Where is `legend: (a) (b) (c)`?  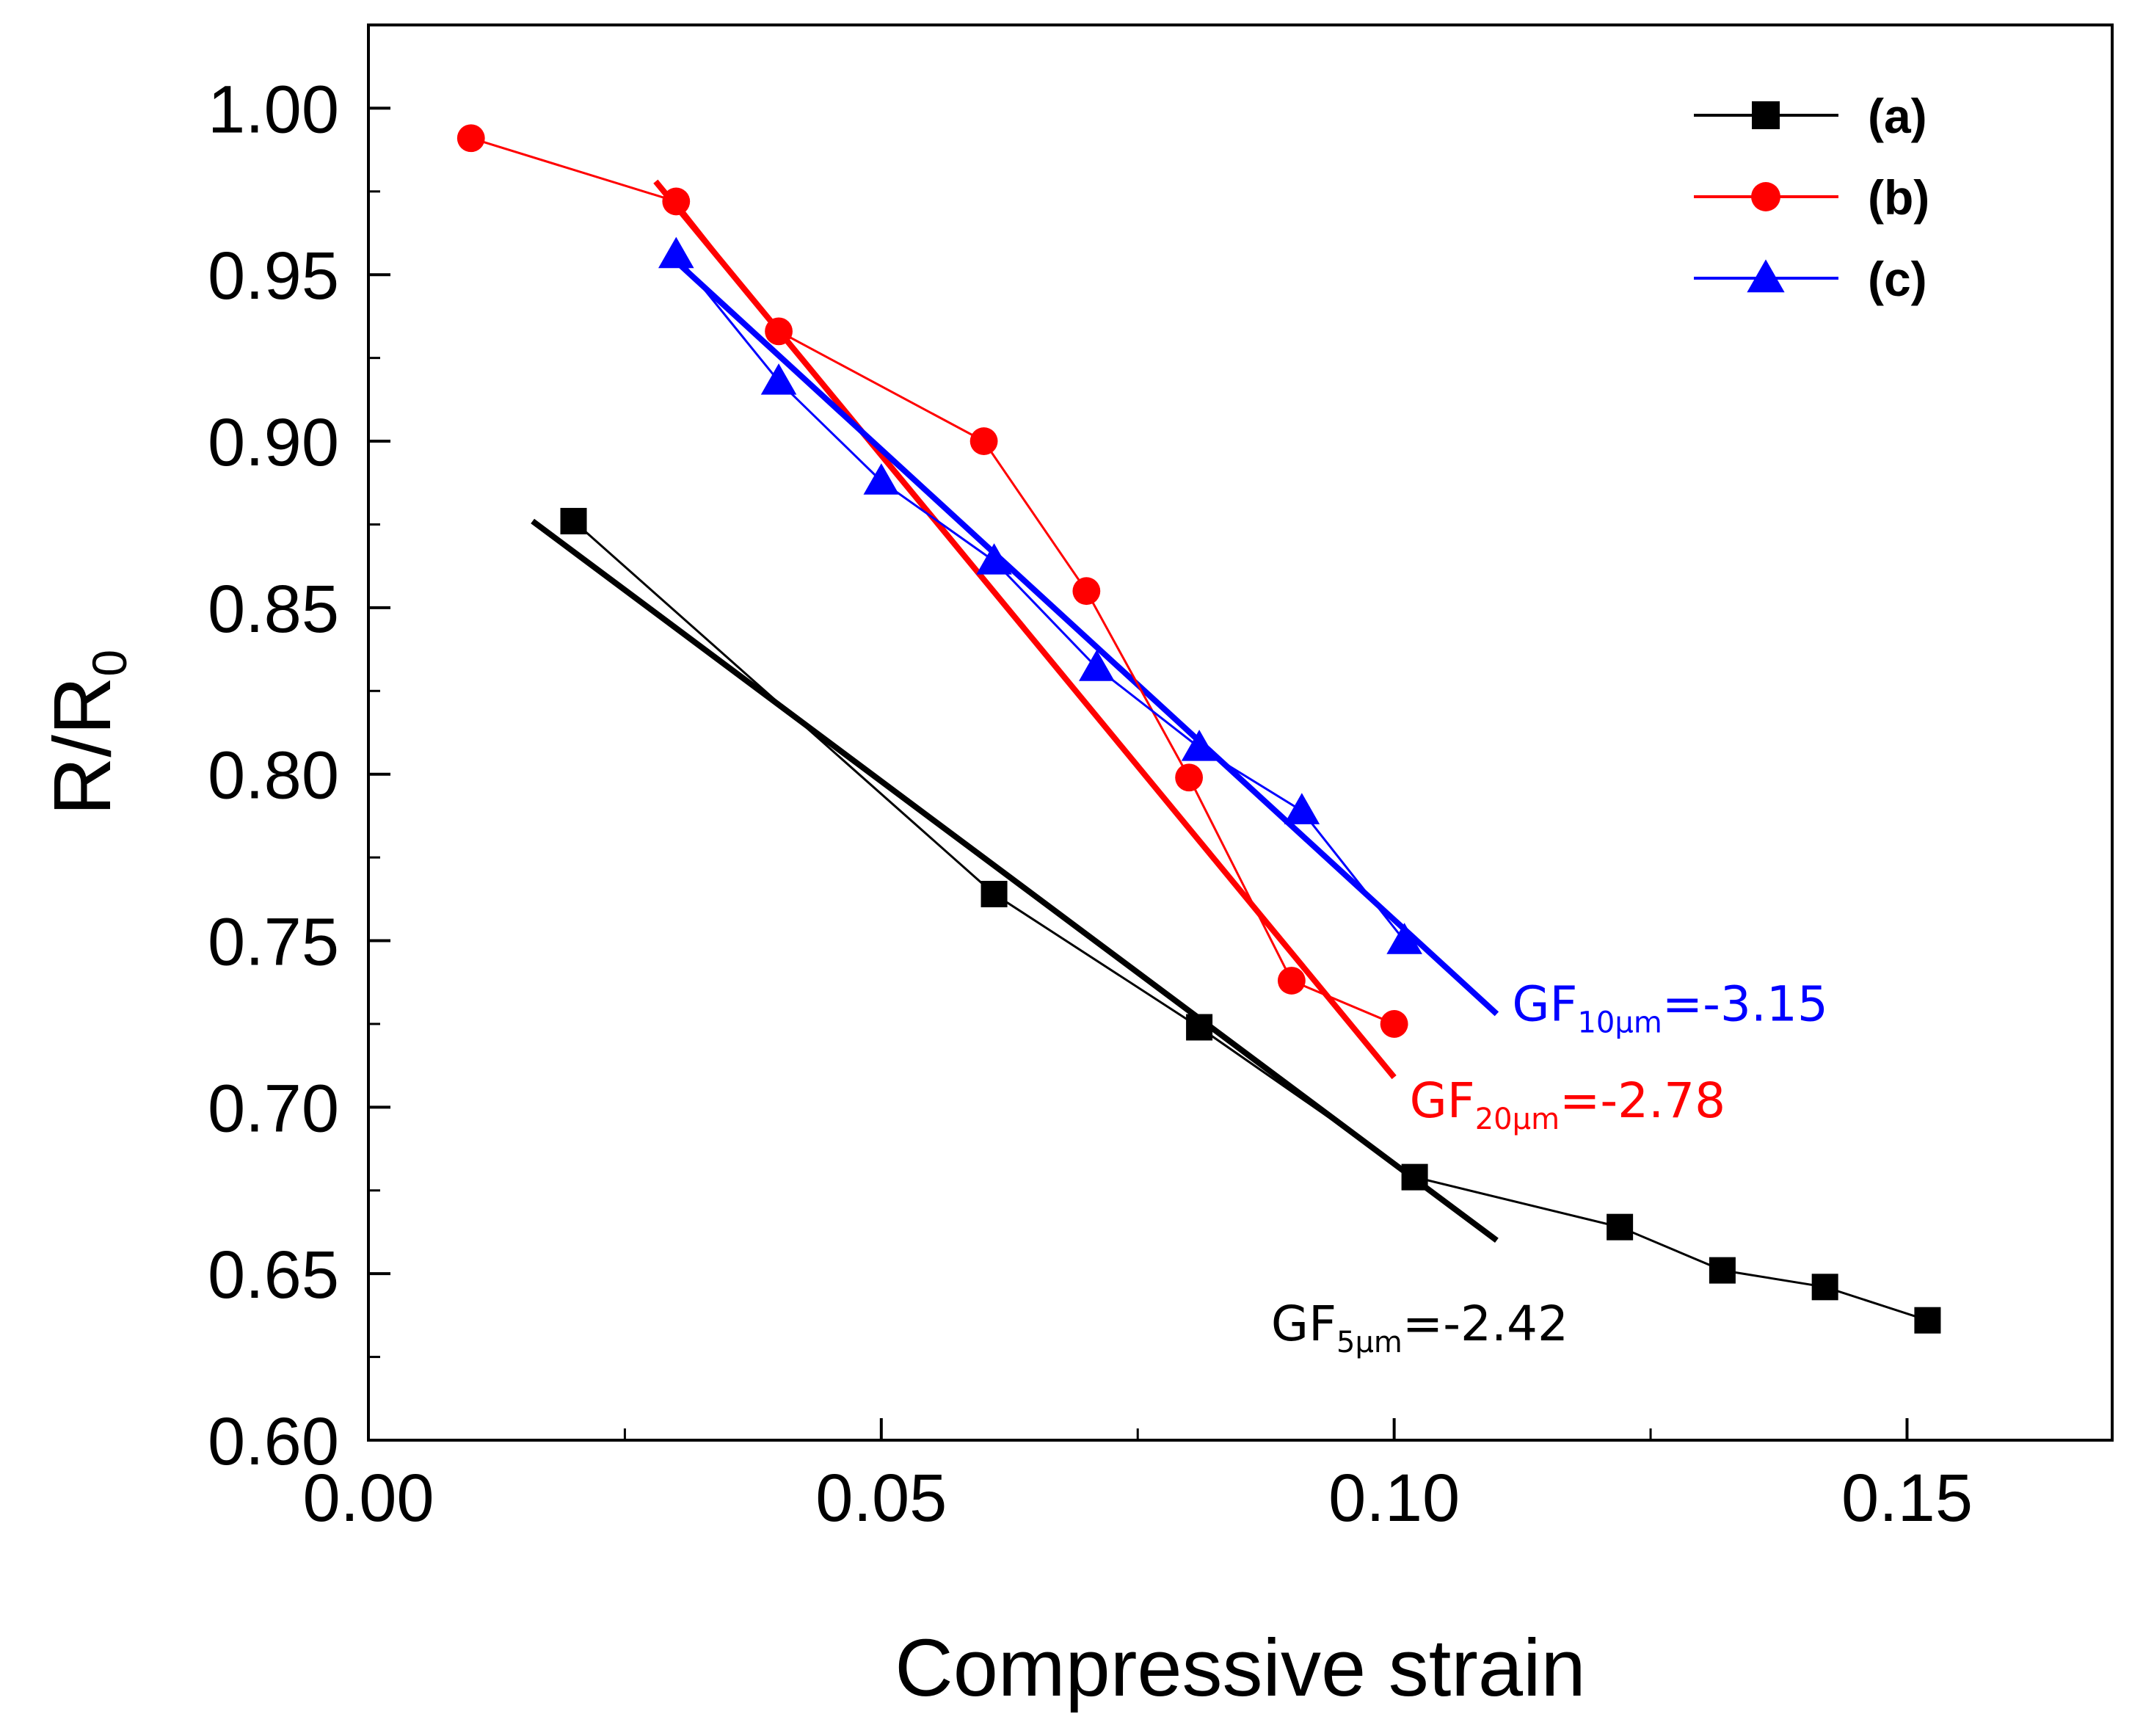
legend: (a) (b) (c) is located at coordinates (1812, 198).